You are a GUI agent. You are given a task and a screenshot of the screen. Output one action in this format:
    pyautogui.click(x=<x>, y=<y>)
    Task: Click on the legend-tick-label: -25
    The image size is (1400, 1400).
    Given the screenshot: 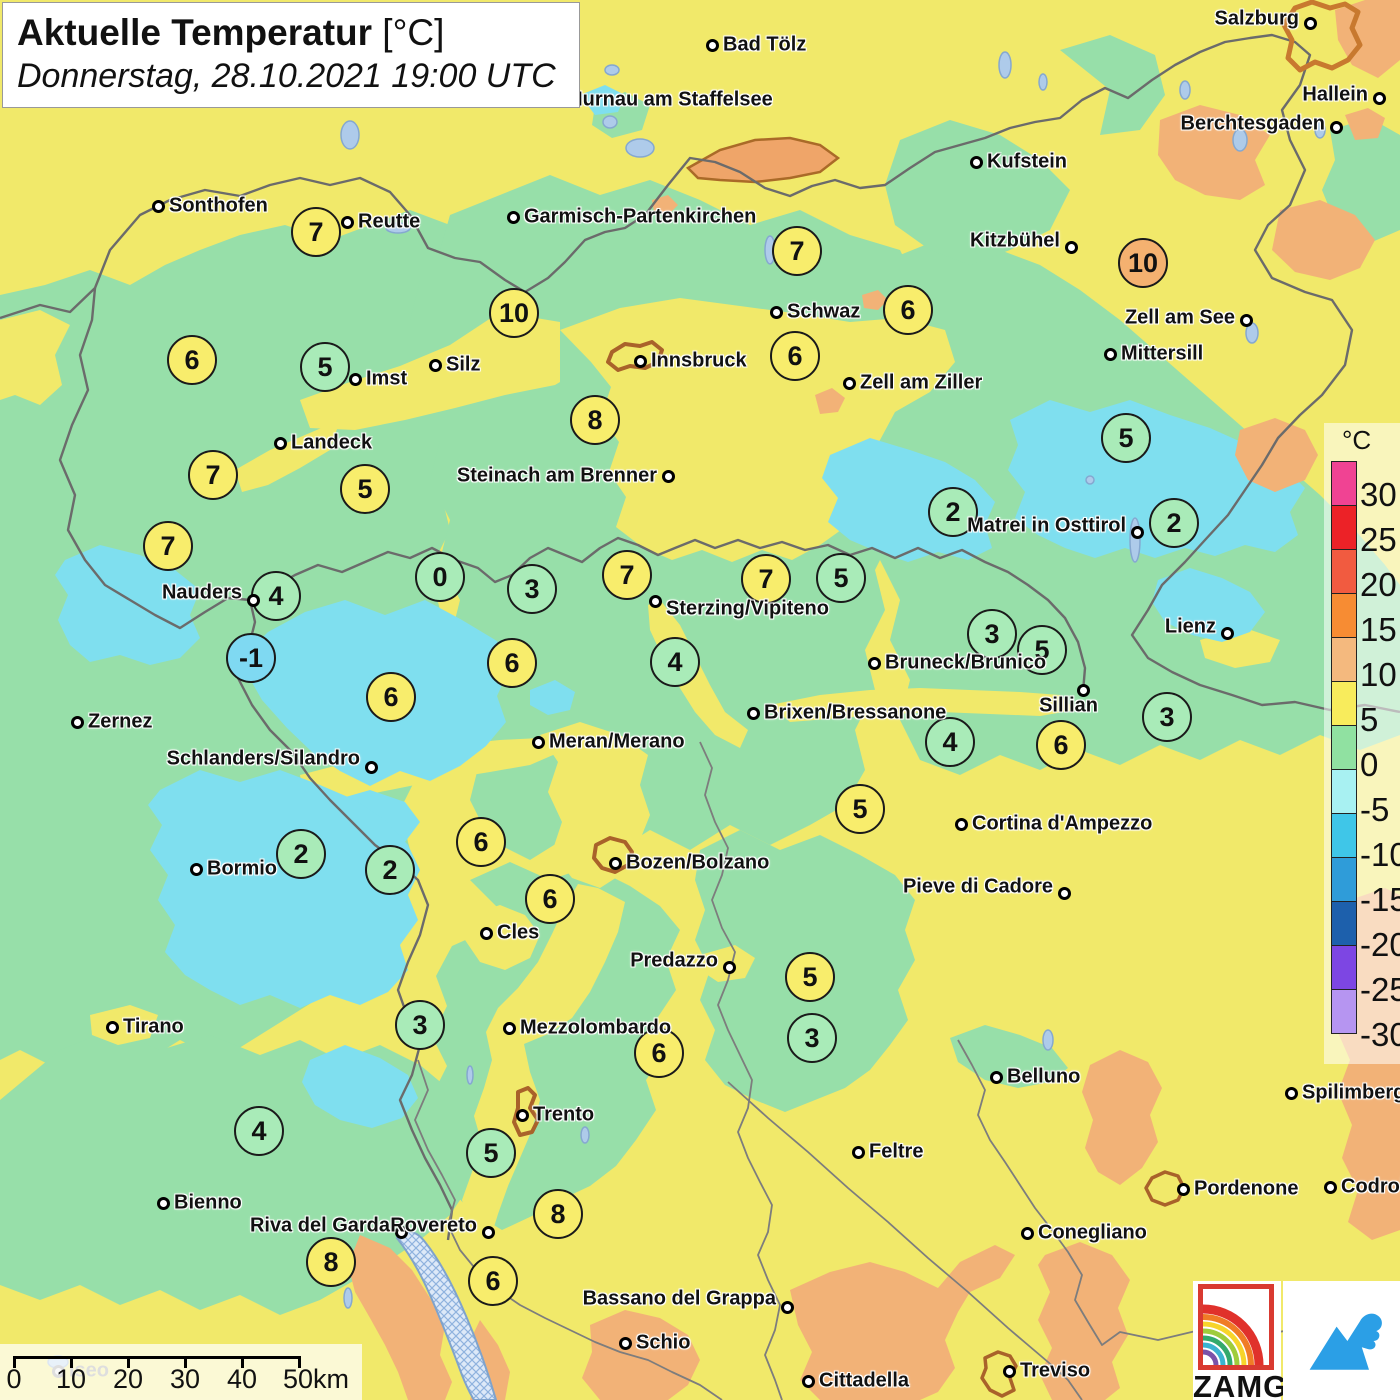 What is the action you would take?
    pyautogui.click(x=1380, y=989)
    